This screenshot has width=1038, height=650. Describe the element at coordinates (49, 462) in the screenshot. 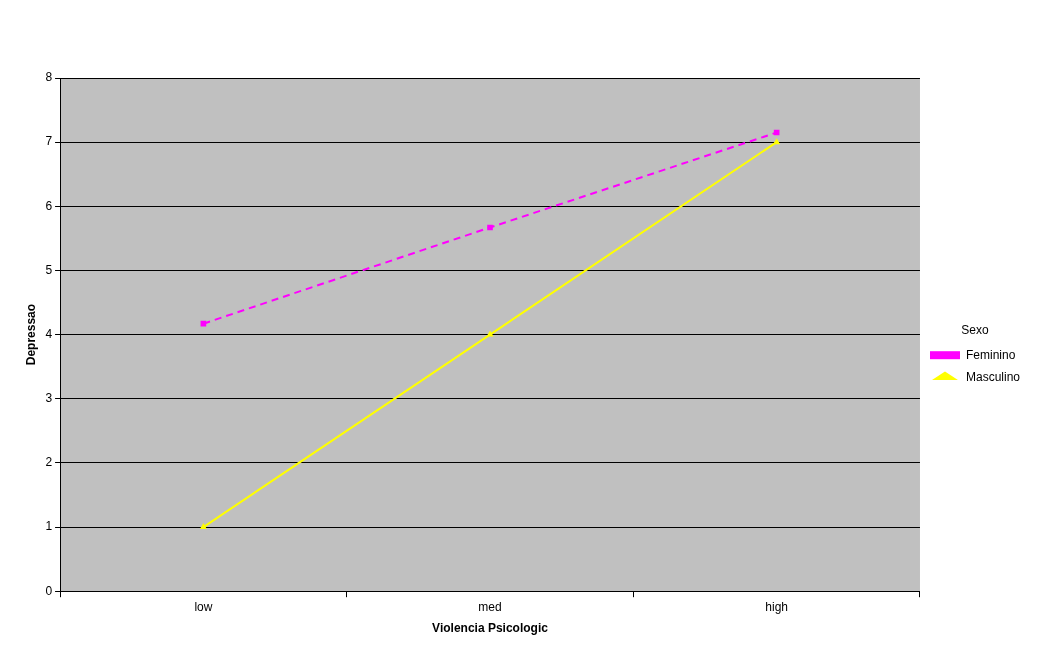

I see `y-tick-label: 2` at that location.